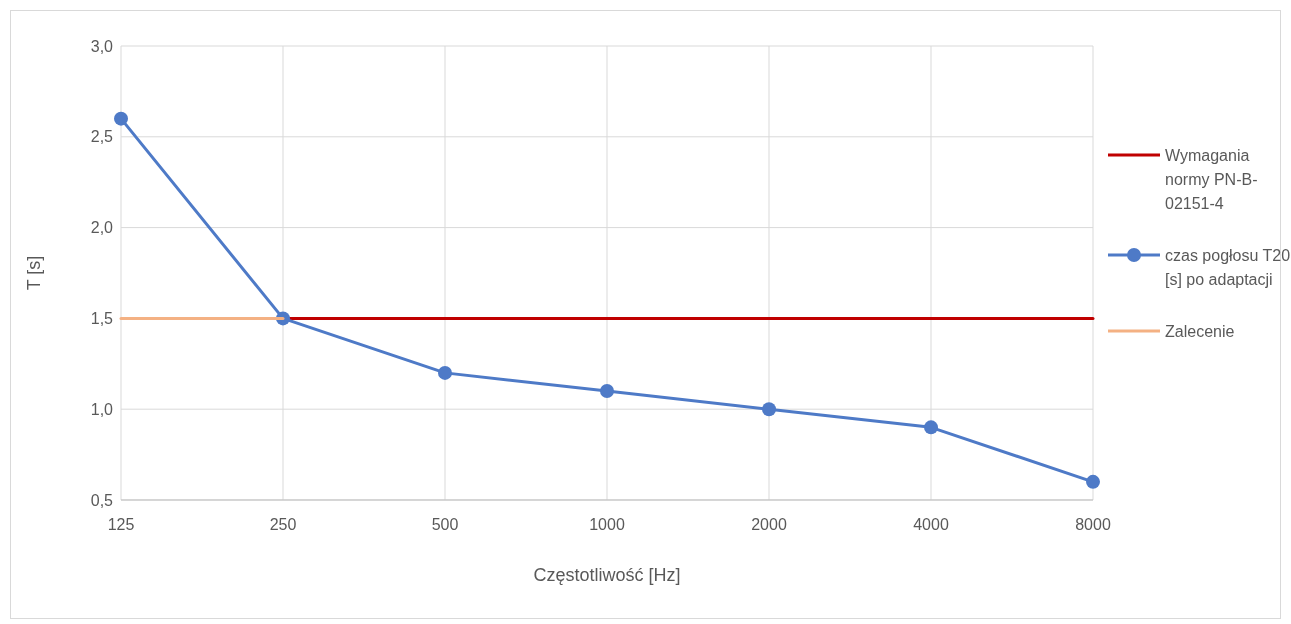 The image size is (1291, 624). I want to click on x-tick-label: 4000, so click(931, 524).